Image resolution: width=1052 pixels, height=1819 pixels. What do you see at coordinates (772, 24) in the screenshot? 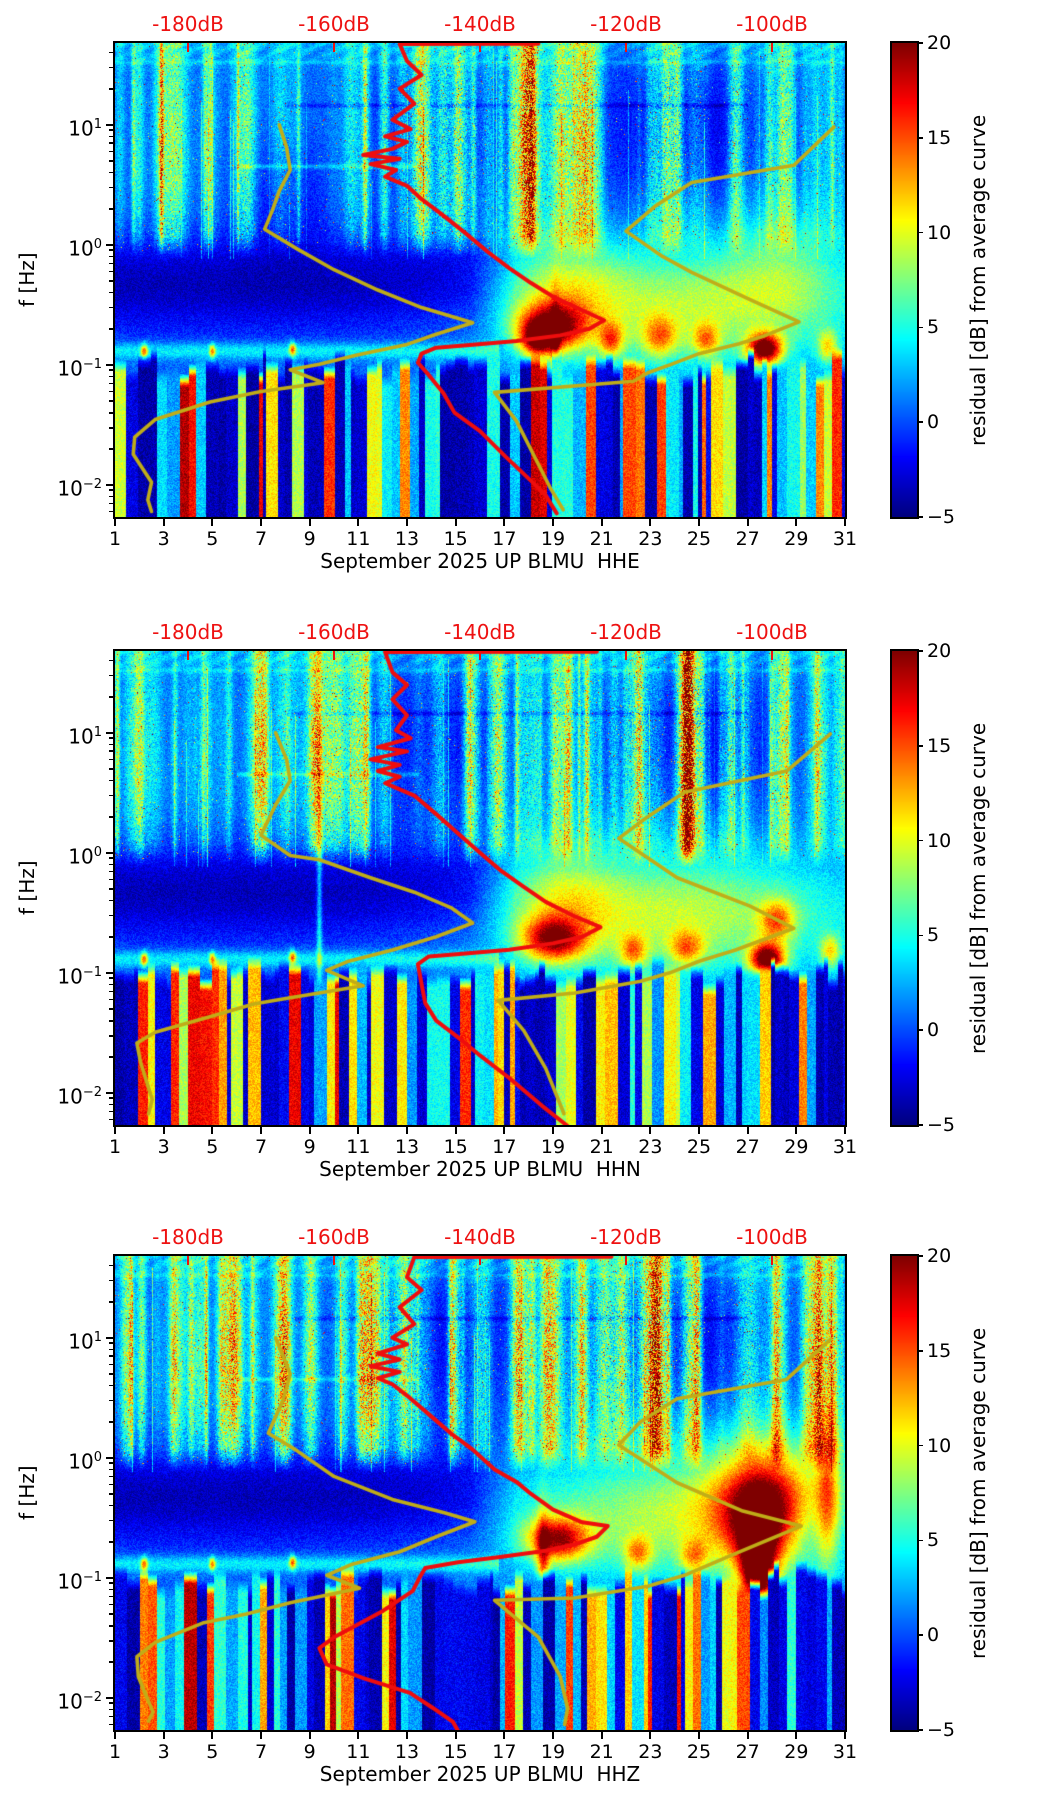
I see `top-axis-db-label: -100dB` at bounding box center [772, 24].